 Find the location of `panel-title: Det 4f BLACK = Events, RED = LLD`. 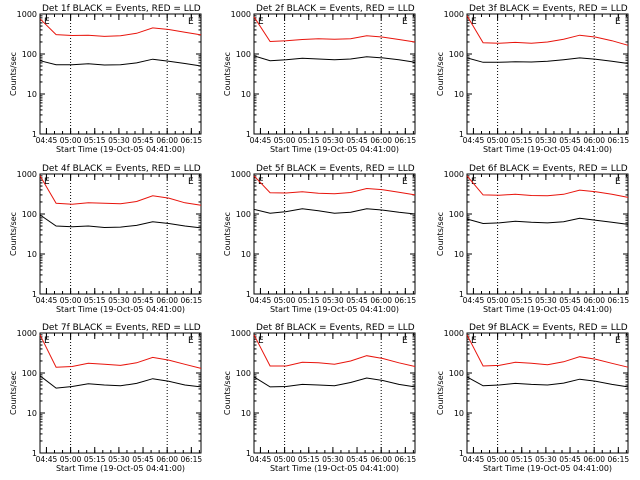

panel-title: Det 4f BLACK = Events, RED = LLD is located at coordinates (121, 169).